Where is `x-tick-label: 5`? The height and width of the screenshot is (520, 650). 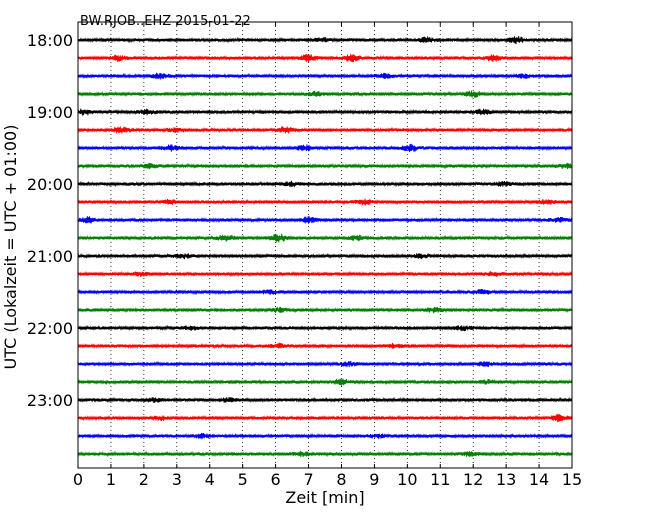
x-tick-label: 5 is located at coordinates (243, 479).